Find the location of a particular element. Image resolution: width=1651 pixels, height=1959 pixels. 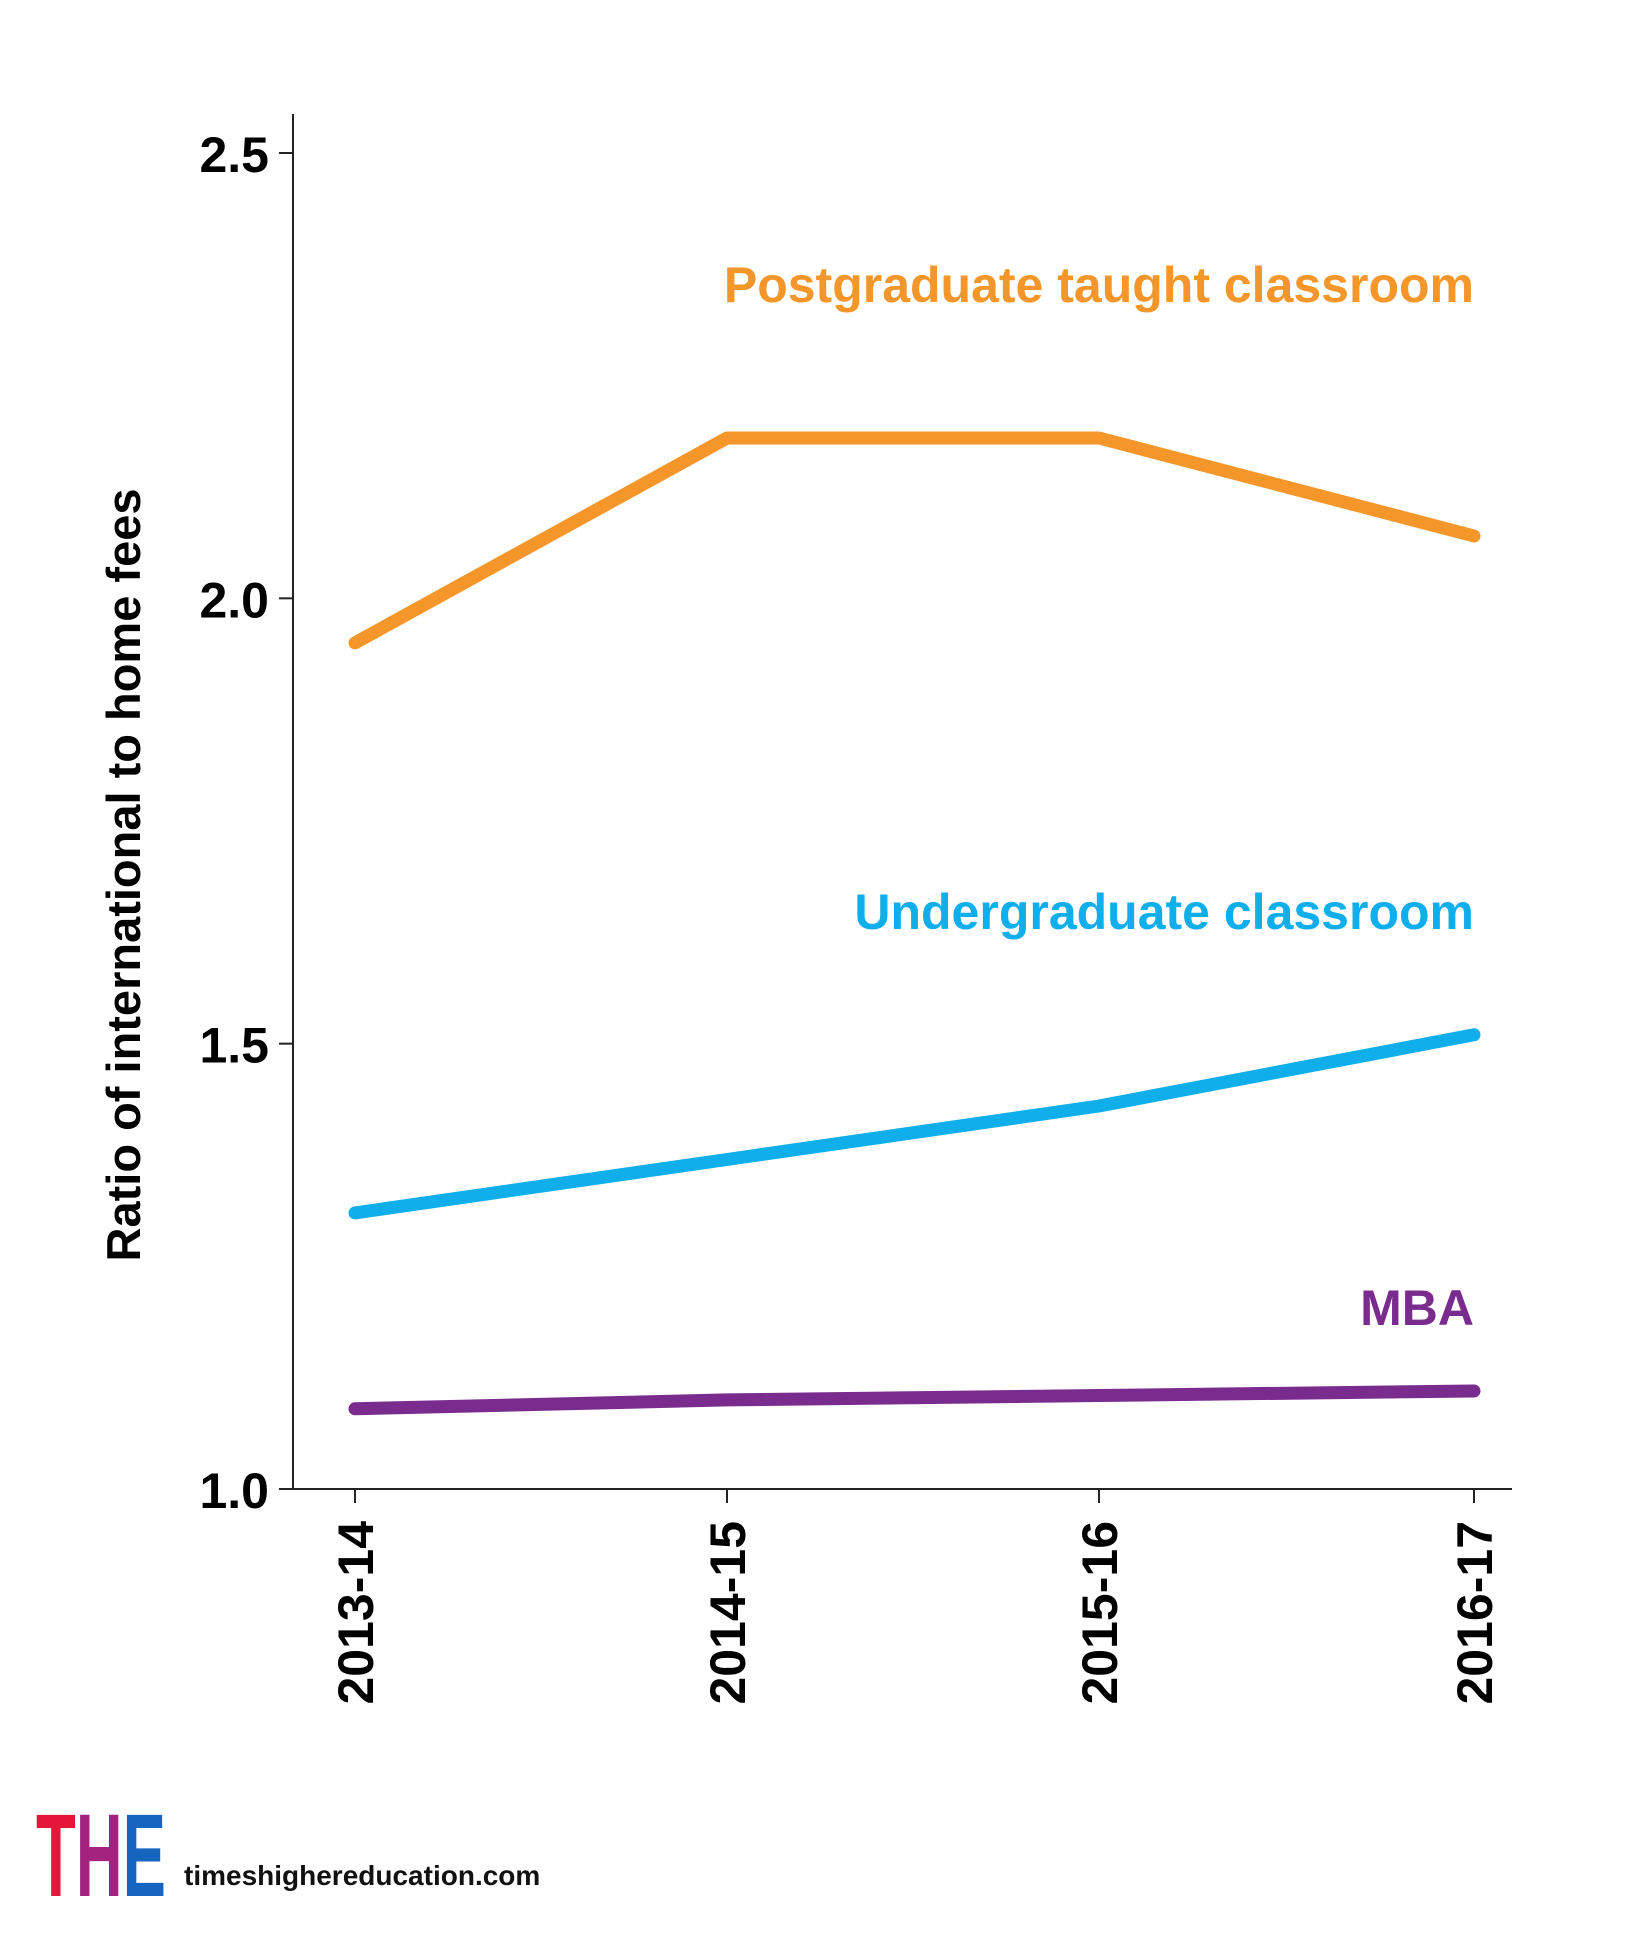

the-logo: THE is located at coordinates (101, 1850).